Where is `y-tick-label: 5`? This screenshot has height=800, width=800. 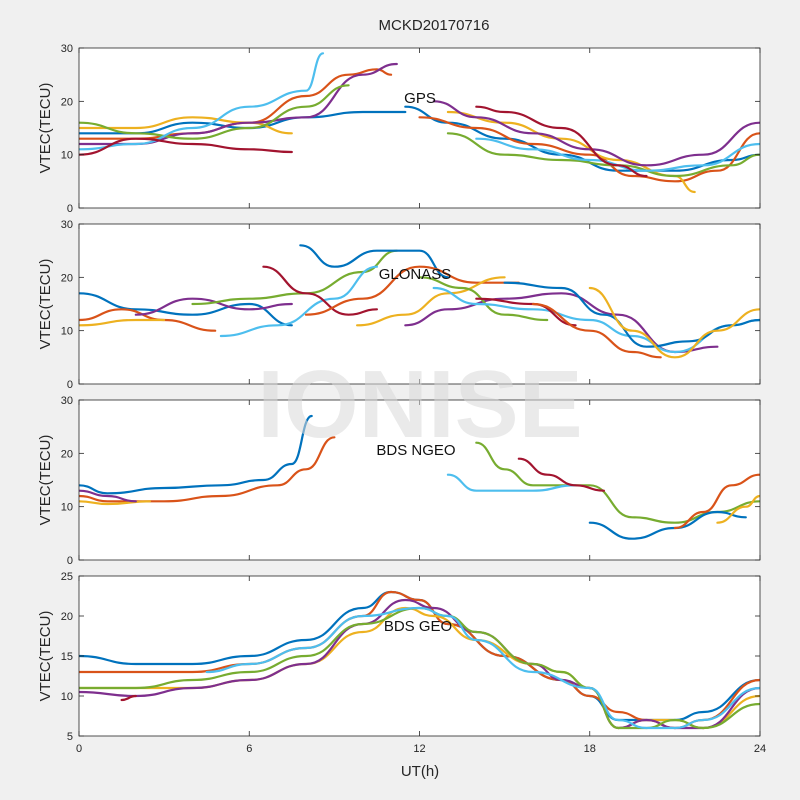
y-tick-label: 5 is located at coordinates (70, 737).